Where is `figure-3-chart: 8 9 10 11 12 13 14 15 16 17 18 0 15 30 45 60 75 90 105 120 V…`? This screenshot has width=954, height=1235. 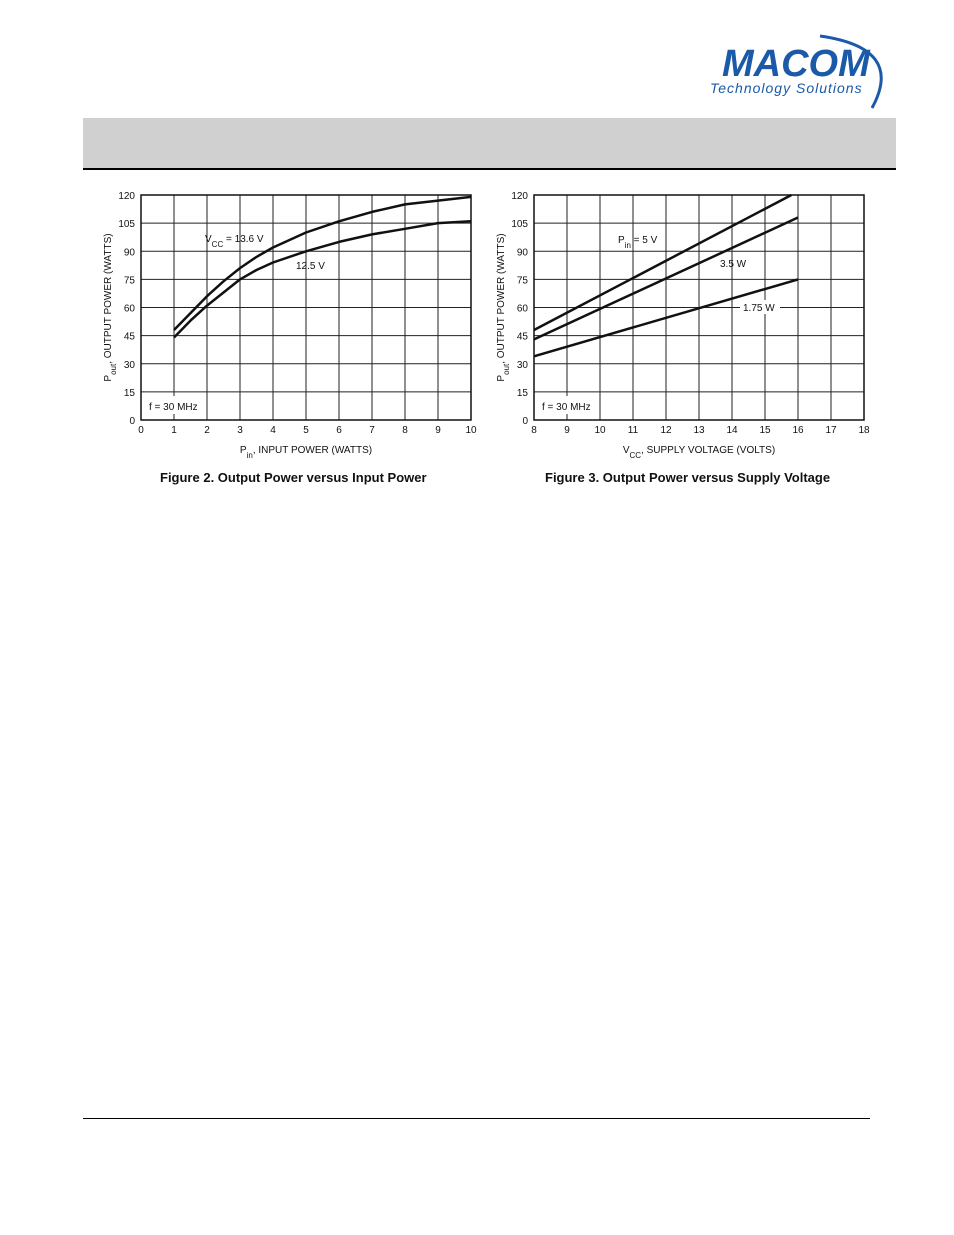 figure-3-chart: 8 9 10 11 12 13 14 15 16 17 18 0 15 30 45 60 75 90 105 120 V… is located at coordinates (685, 327).